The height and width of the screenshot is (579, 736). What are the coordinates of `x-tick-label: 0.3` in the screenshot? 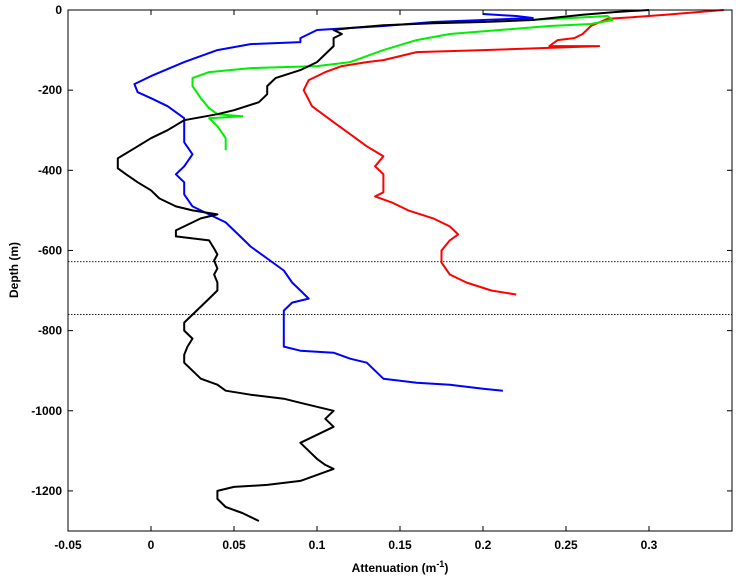 It's located at (649, 545).